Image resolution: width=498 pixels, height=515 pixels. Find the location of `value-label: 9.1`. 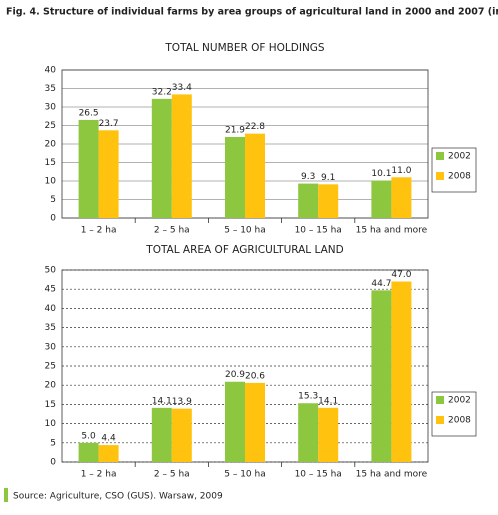

value-label: 9.1 is located at coordinates (328, 178).